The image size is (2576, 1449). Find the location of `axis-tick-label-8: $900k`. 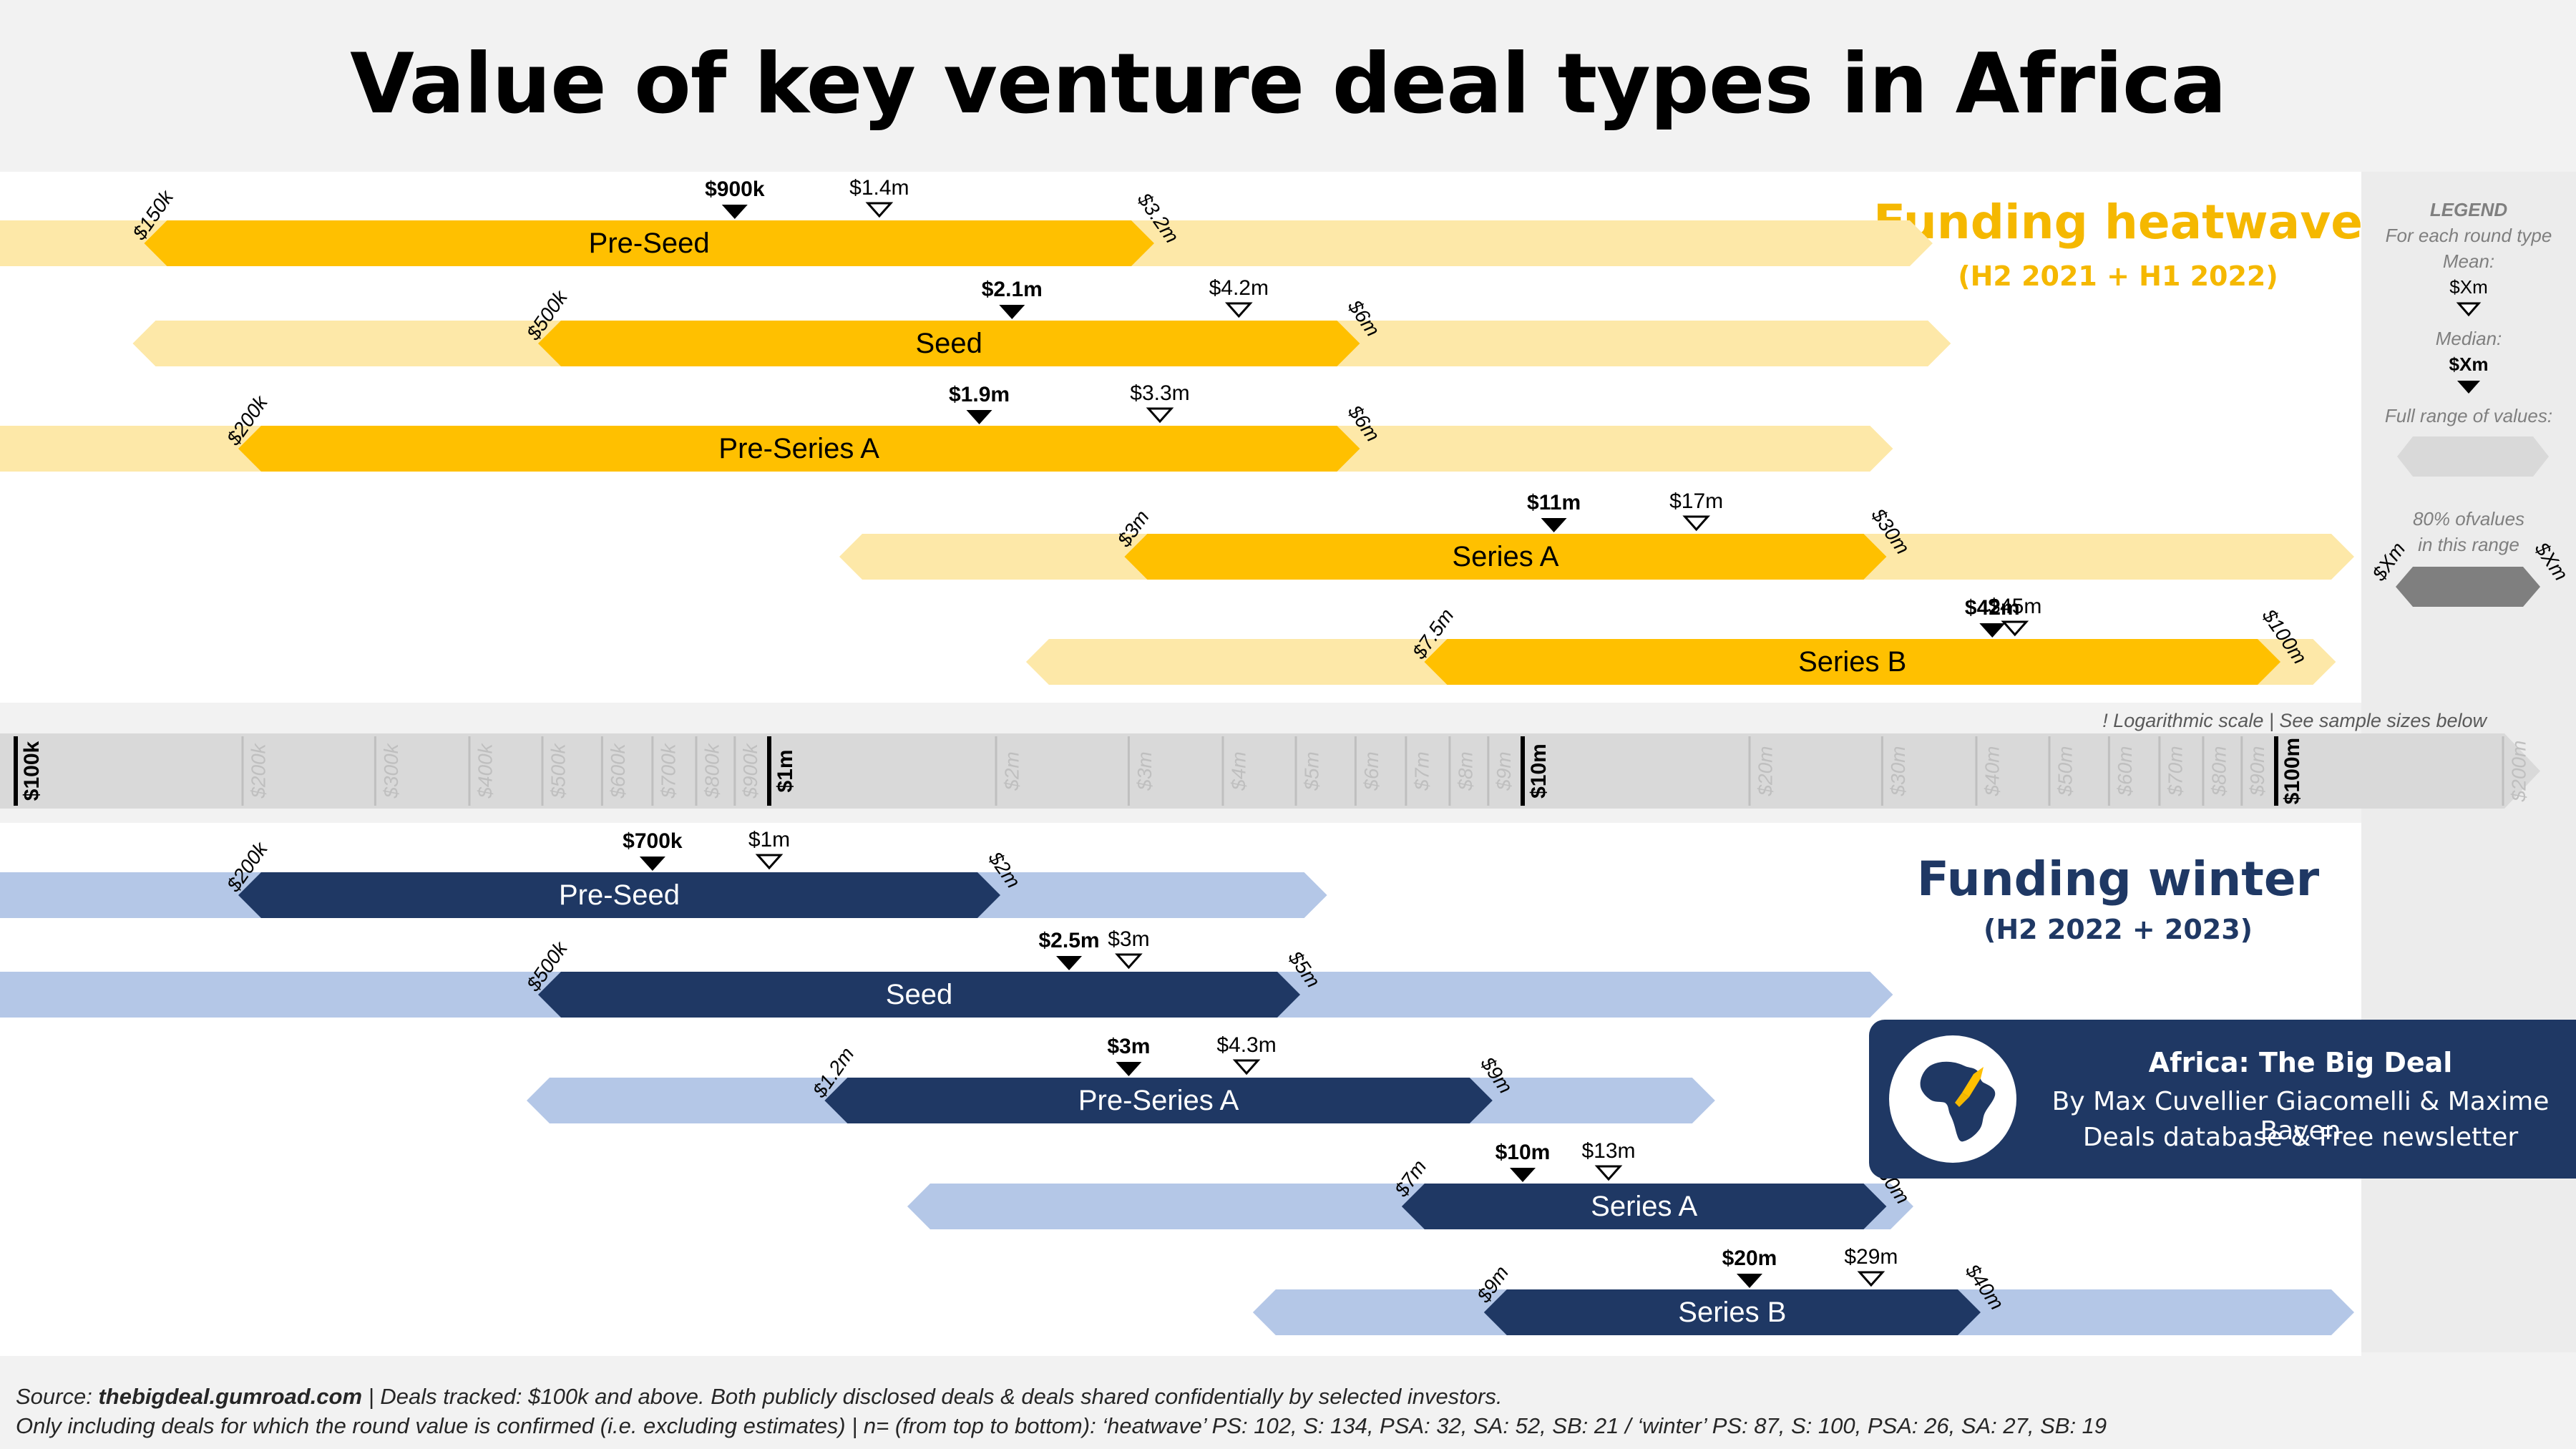

axis-tick-label-8: $900k is located at coordinates (750, 770).